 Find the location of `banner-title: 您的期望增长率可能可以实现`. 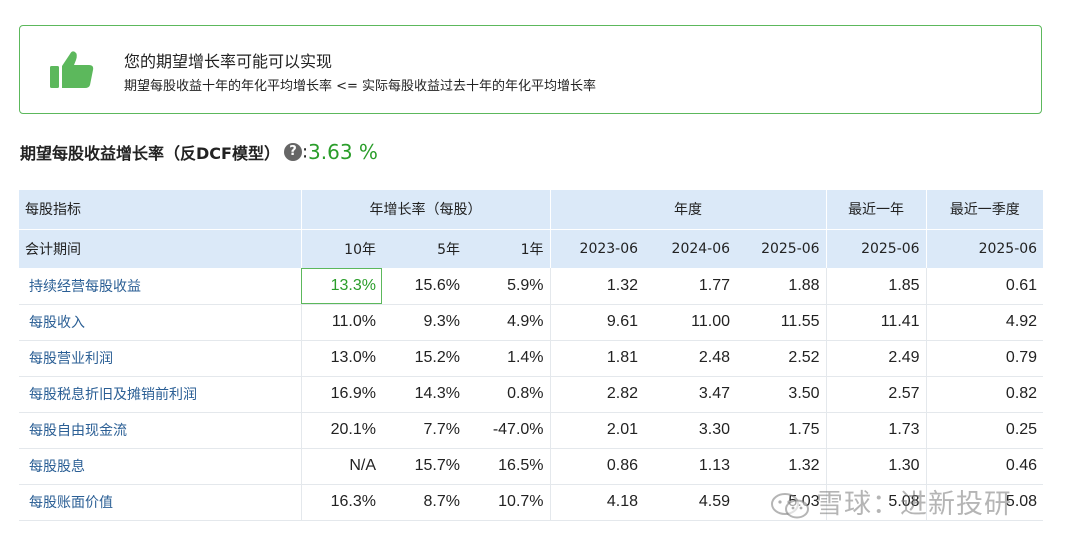

banner-title: 您的期望增长率可能可以实现 is located at coordinates (228, 61).